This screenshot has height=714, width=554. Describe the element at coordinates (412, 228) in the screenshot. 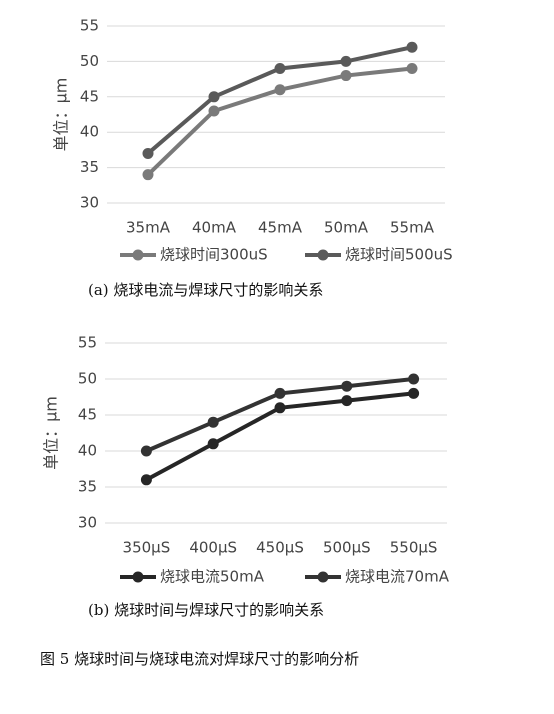

I see `x-tick-label: 55mA` at that location.